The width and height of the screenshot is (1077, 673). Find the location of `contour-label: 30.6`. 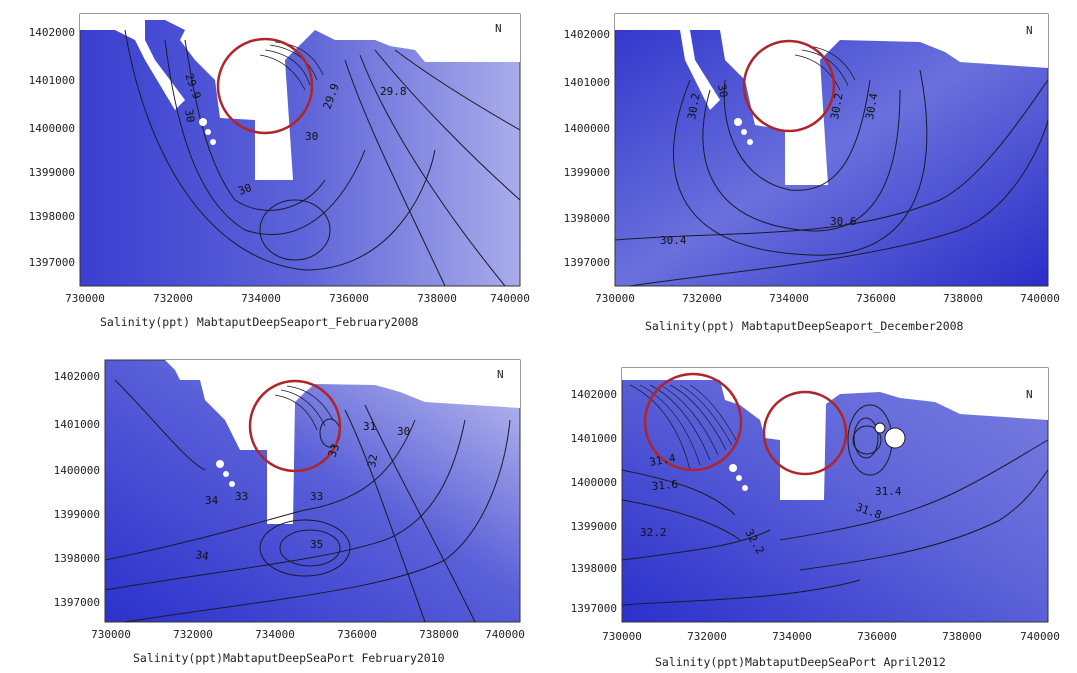

contour-label: 30.6 is located at coordinates (843, 221).